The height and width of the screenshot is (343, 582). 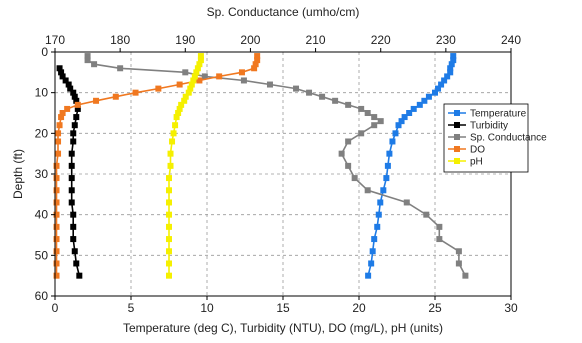 I want to click on series-ph, so click(x=185, y=166).